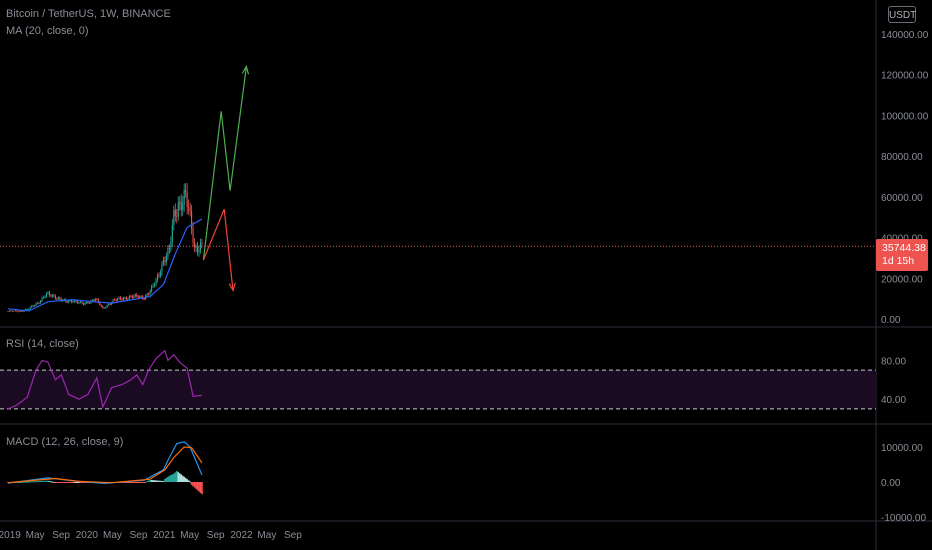 This screenshot has width=932, height=550. I want to click on price-tick-label: 60000.00, so click(902, 198).